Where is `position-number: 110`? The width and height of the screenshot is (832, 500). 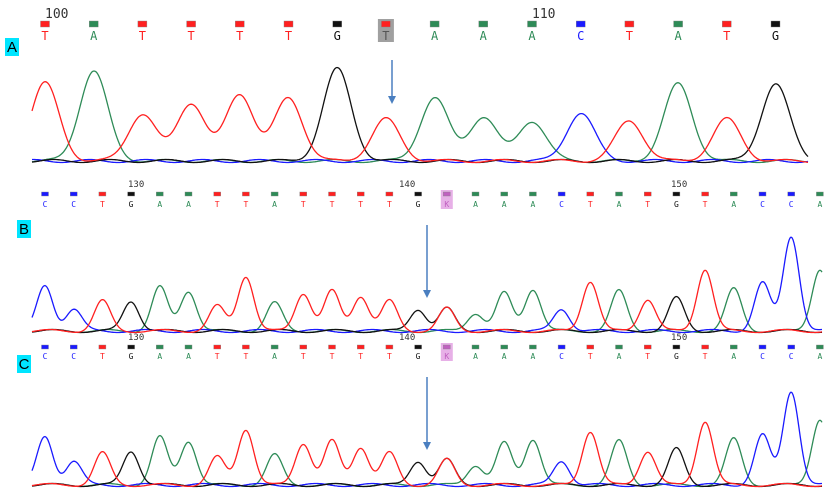 position-number: 110 is located at coordinates (543, 14).